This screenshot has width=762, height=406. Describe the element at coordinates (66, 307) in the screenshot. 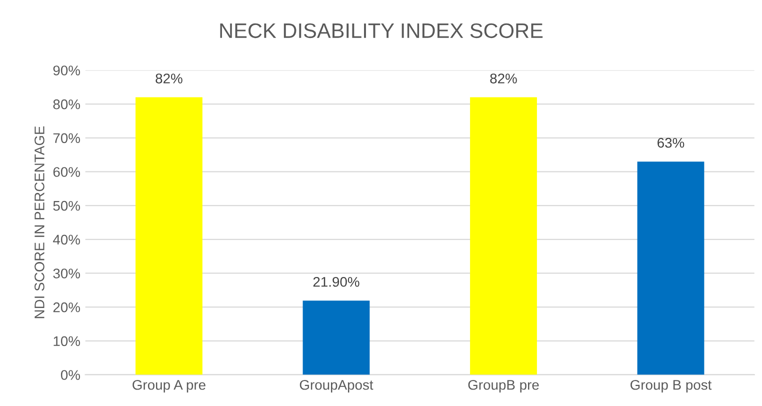

I see `y-tick-label: 20%` at that location.